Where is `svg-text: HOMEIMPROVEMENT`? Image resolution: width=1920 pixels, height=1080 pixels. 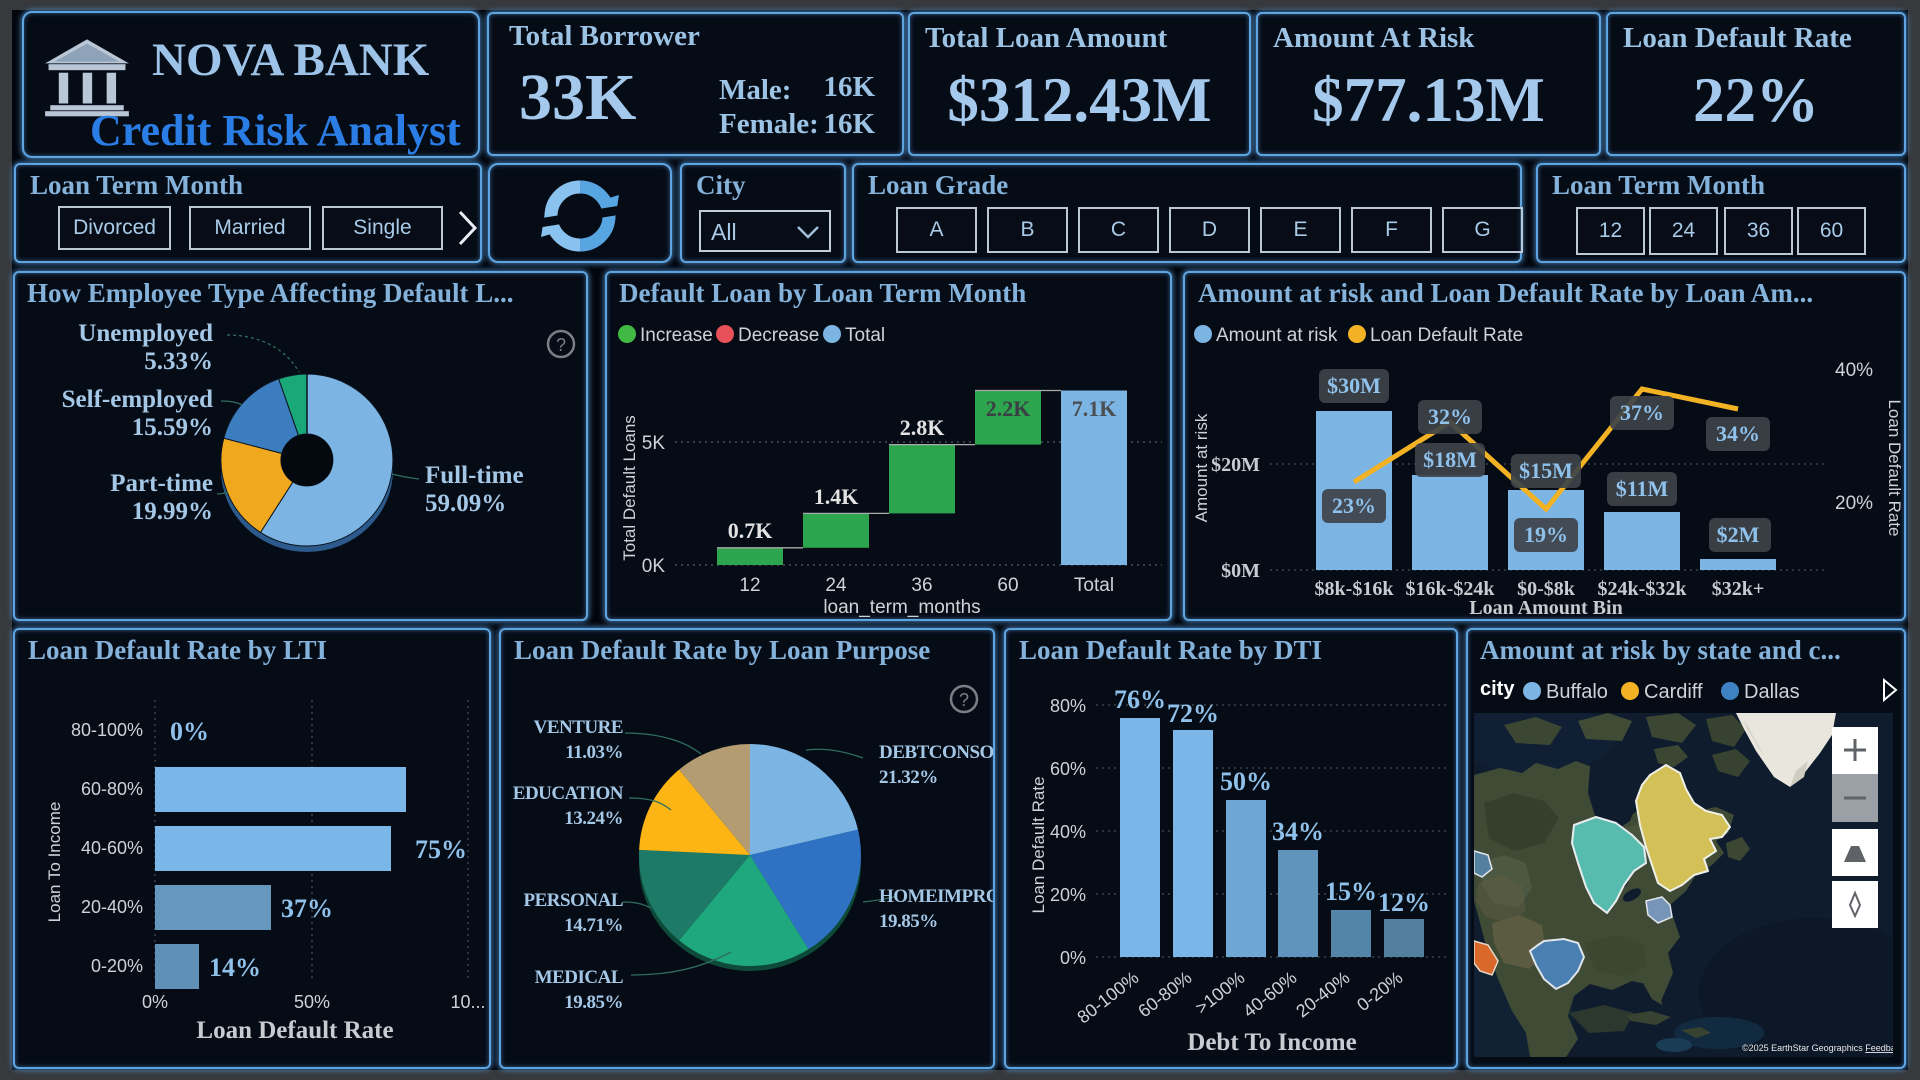 svg-text: HOMEIMPROVEMENT is located at coordinates (936, 896).